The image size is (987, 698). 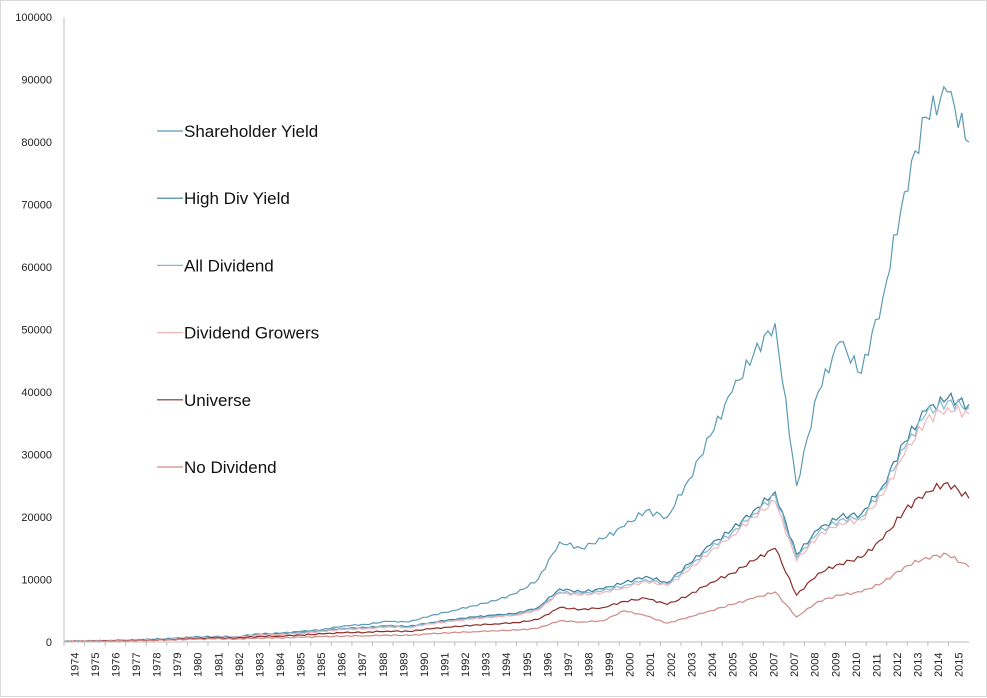 I want to click on x-tick-label: 2015, so click(x=960, y=665).